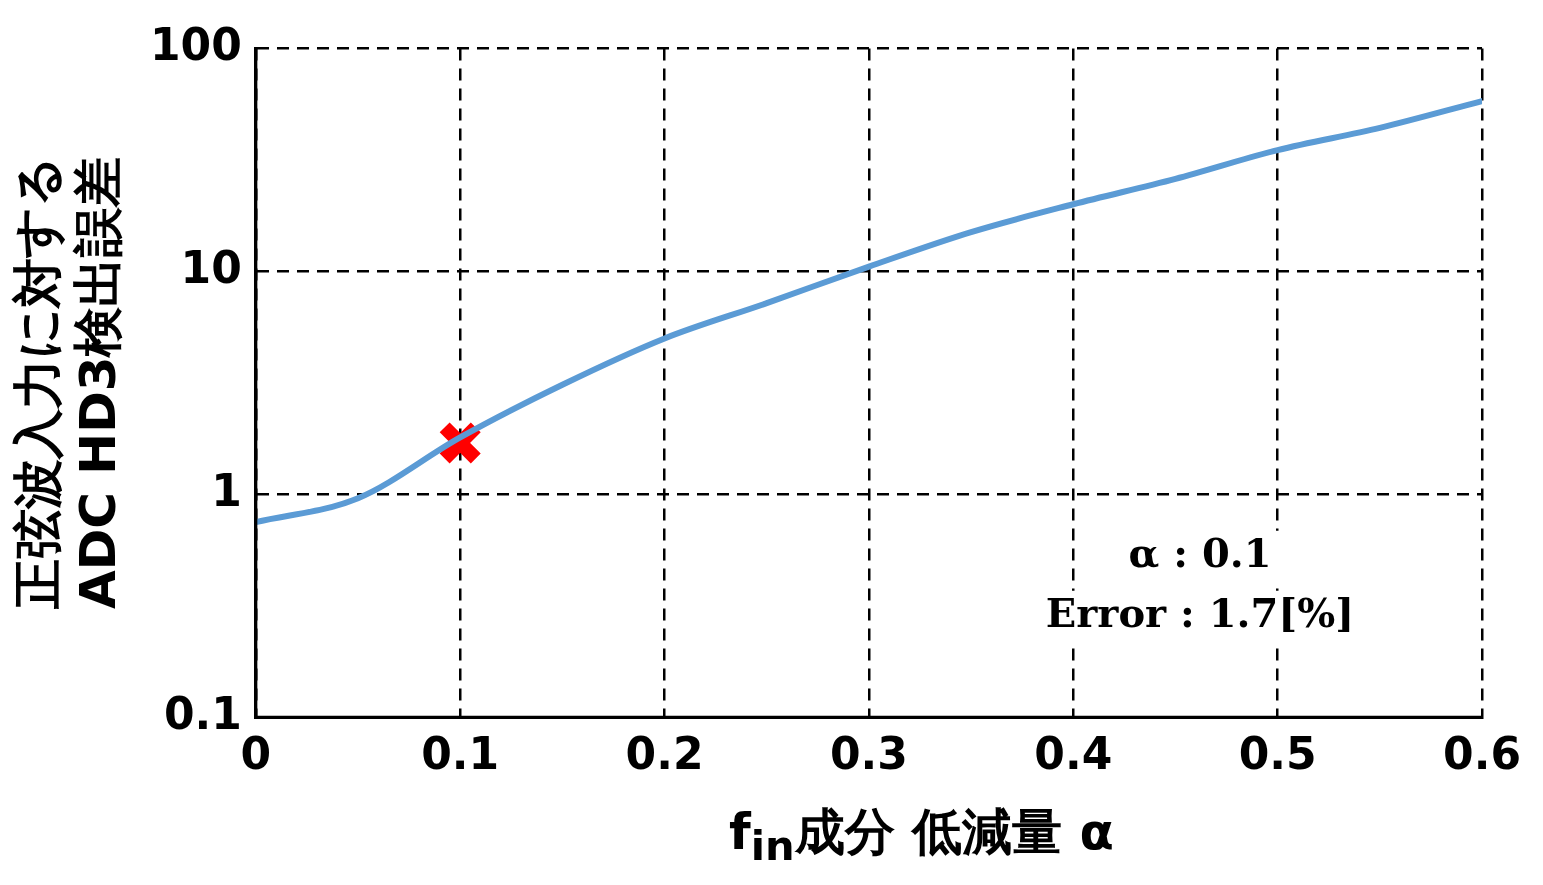 This screenshot has height=885, width=1543. What do you see at coordinates (1200, 553) in the screenshot?
I see `annotation: α : 0.1` at bounding box center [1200, 553].